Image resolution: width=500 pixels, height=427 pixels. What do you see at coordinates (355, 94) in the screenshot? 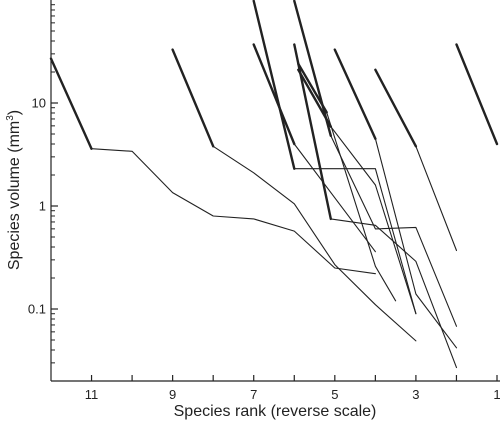
I see `series-line-17-thick` at bounding box center [355, 94].